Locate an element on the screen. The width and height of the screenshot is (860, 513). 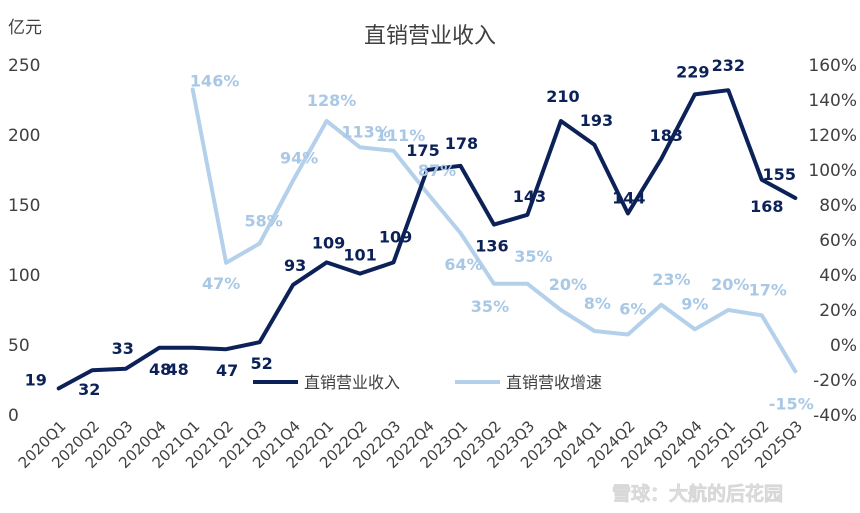
revenue-data-label: 229 is located at coordinates (692, 71).